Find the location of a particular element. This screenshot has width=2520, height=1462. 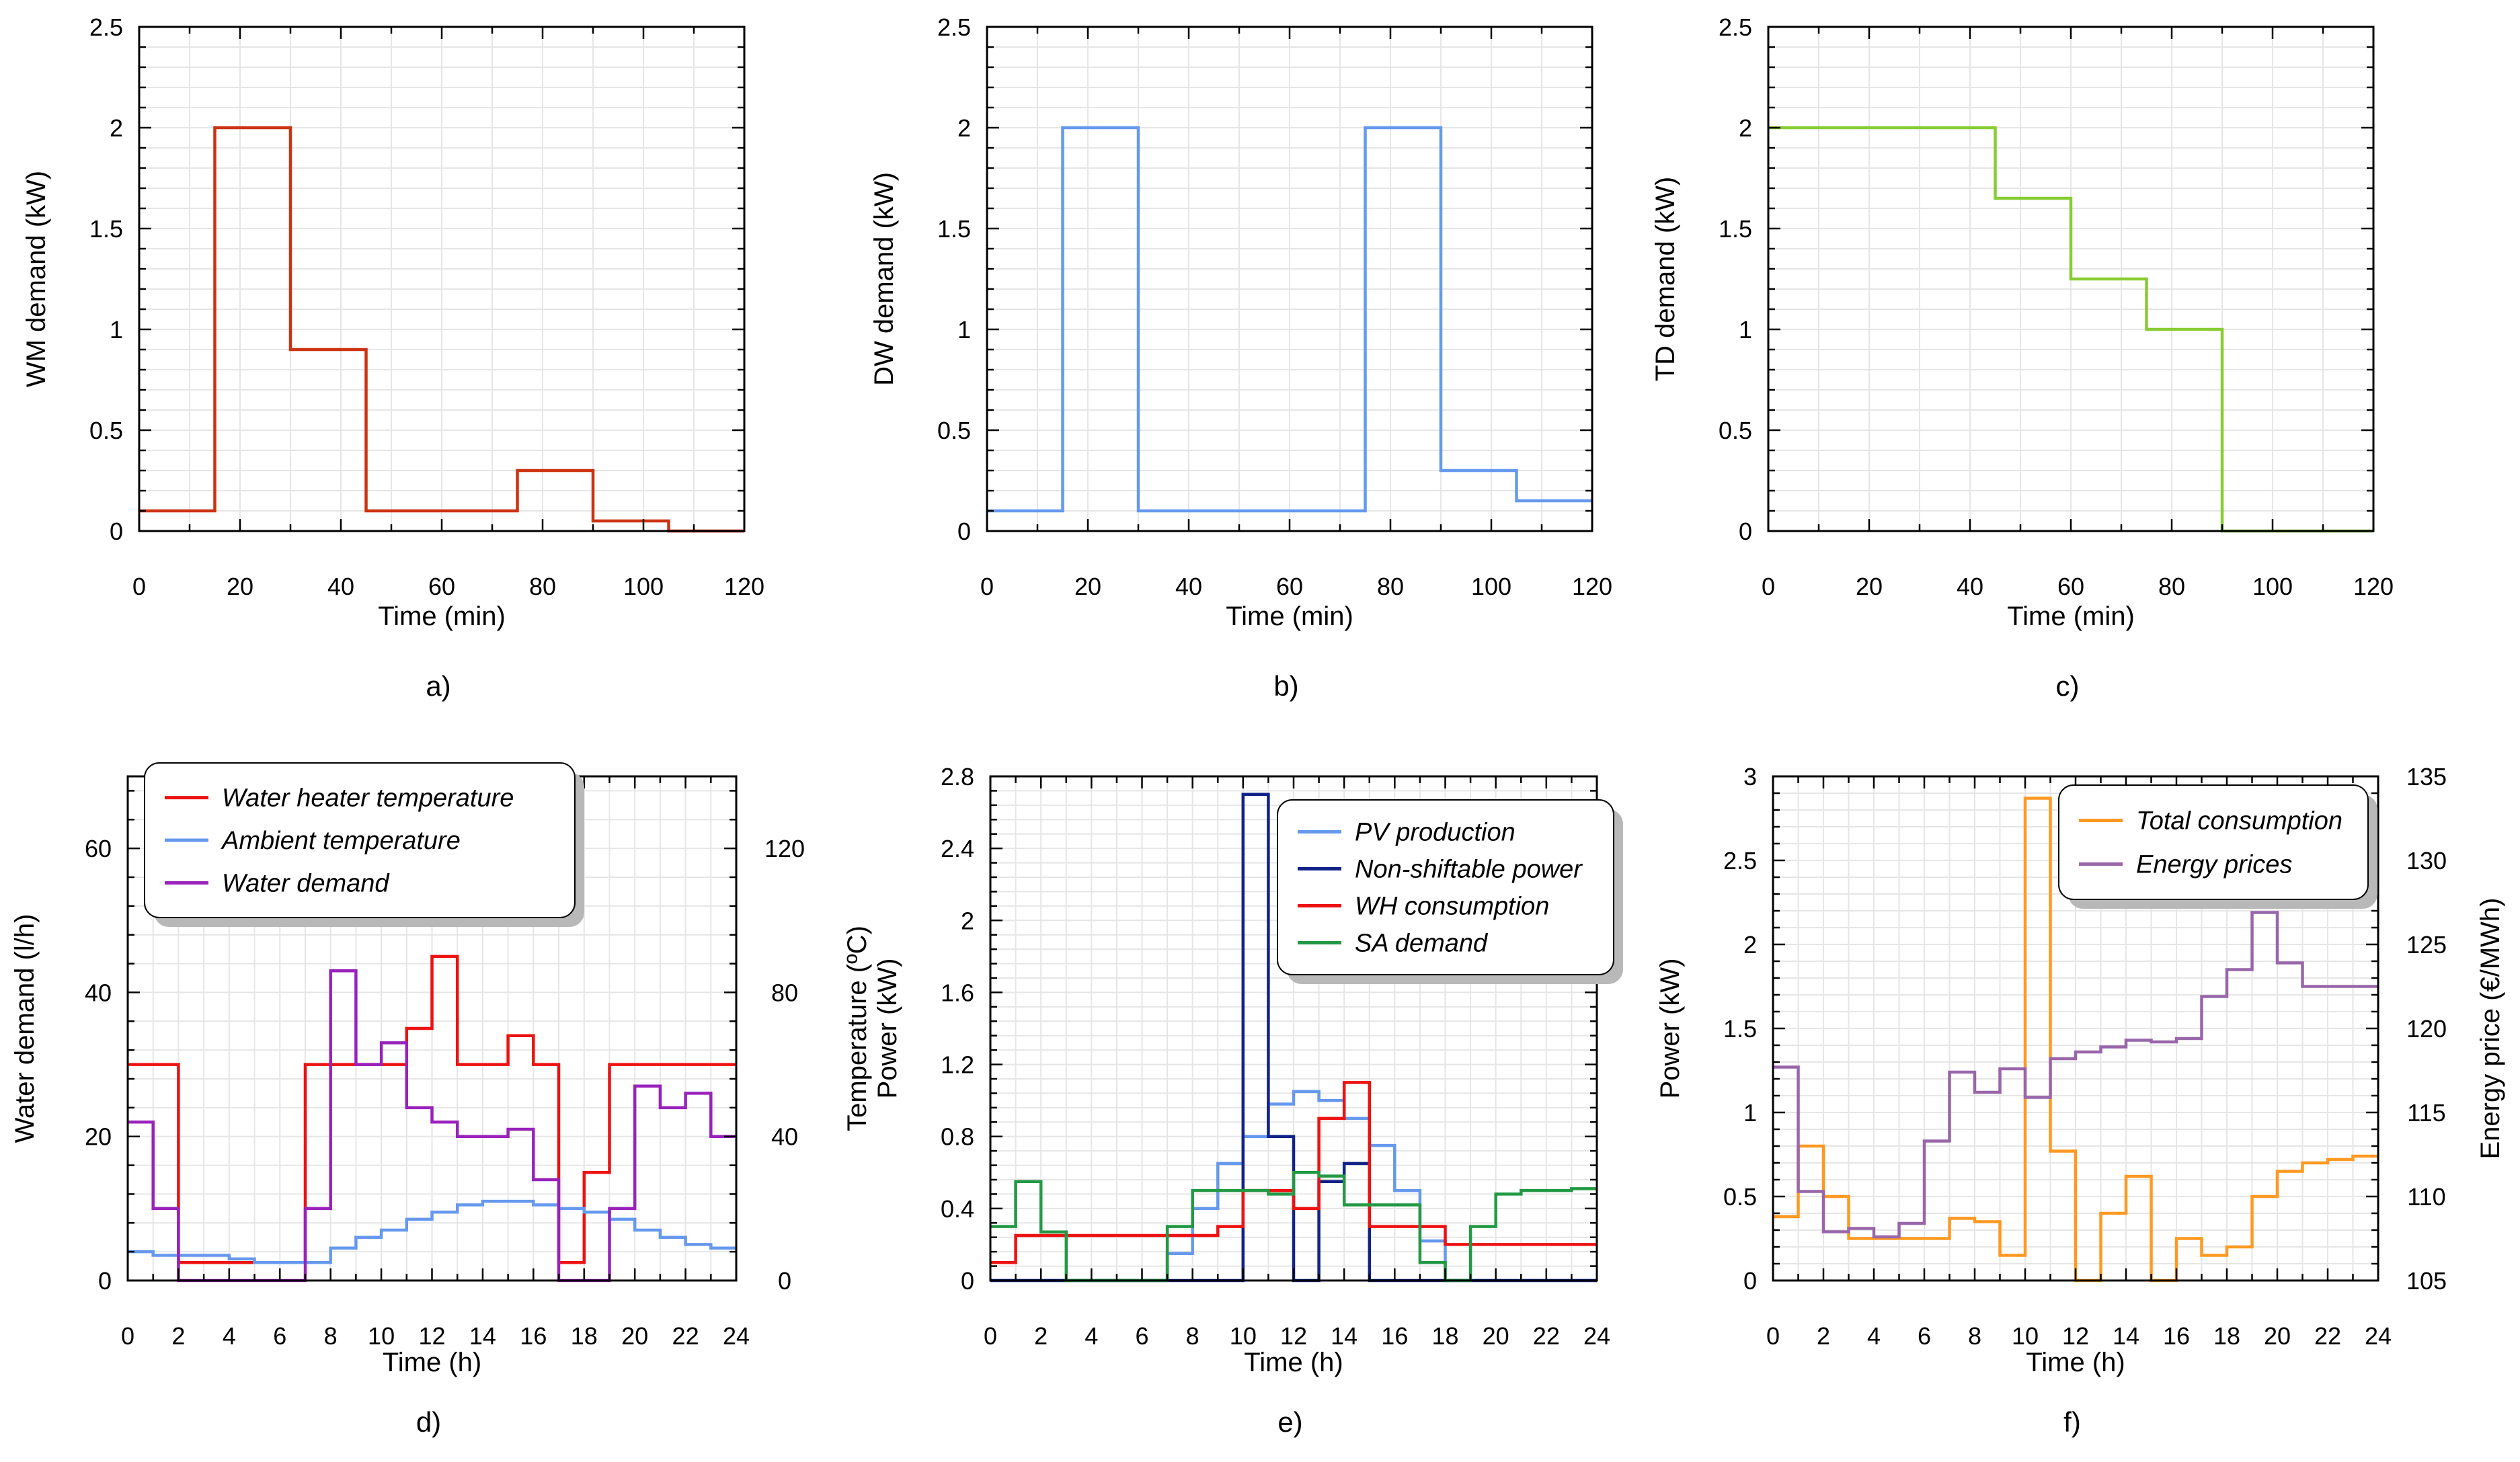

y-axis-label: Water demand (l/h) is located at coordinates (25, 1028).